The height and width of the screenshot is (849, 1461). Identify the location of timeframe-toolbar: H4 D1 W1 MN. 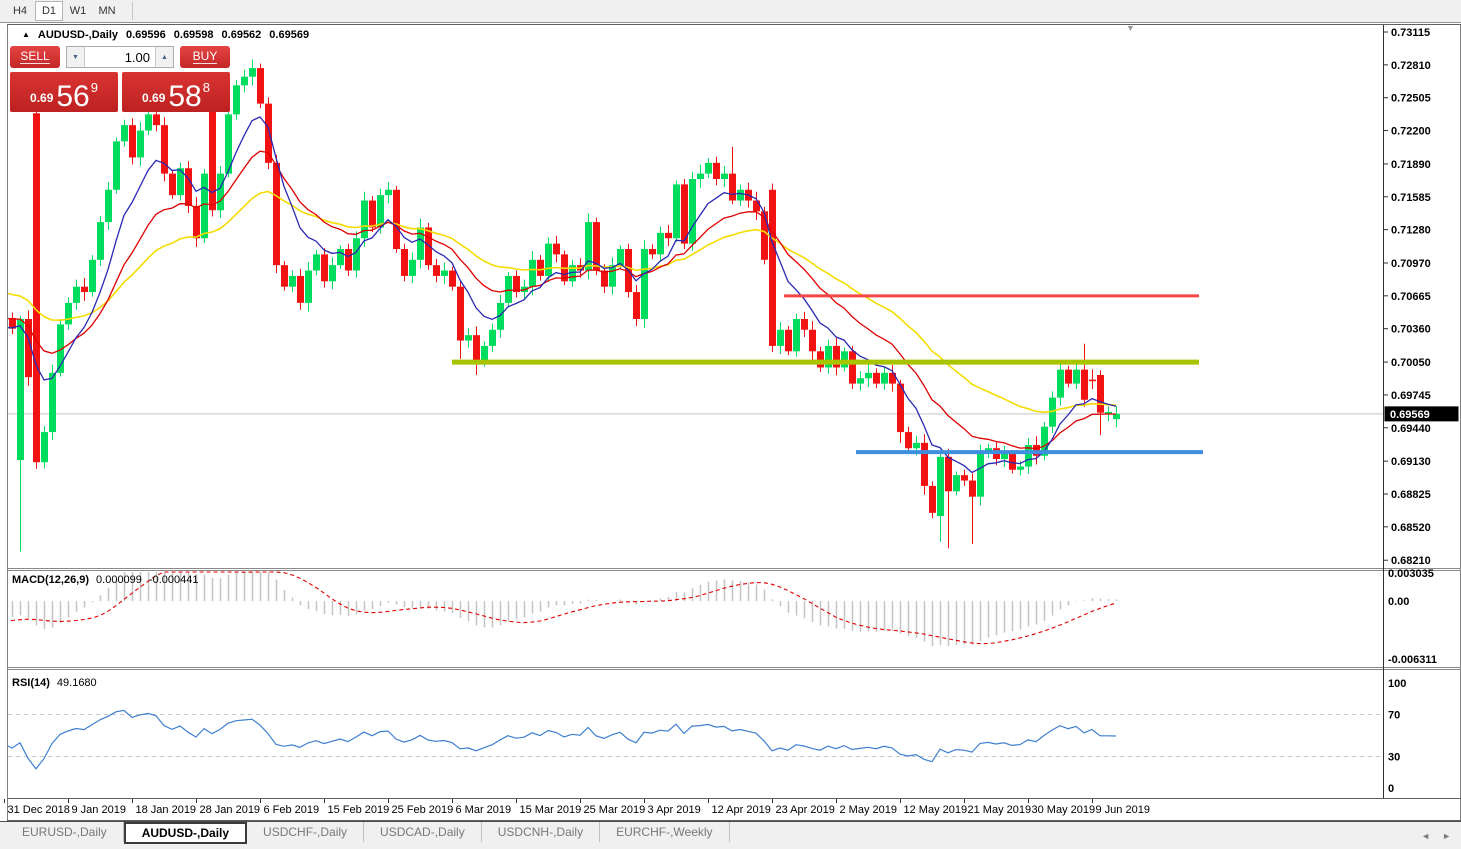
(730, 11).